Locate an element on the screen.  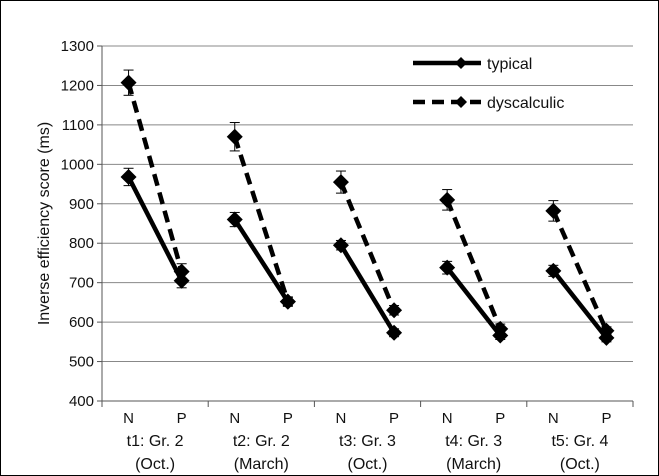
y-tick-label-1300: 1300 is located at coordinates (77, 46).